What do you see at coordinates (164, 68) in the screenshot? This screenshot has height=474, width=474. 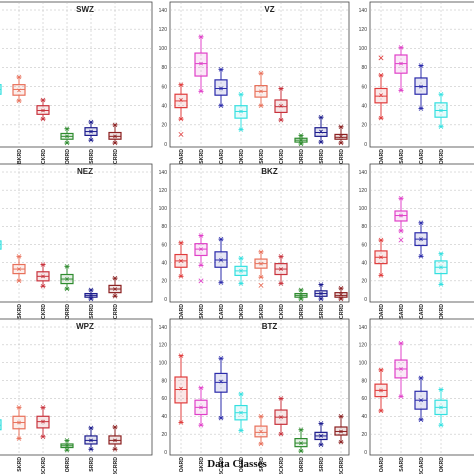 I see `y-tick-label: 80` at bounding box center [164, 68].